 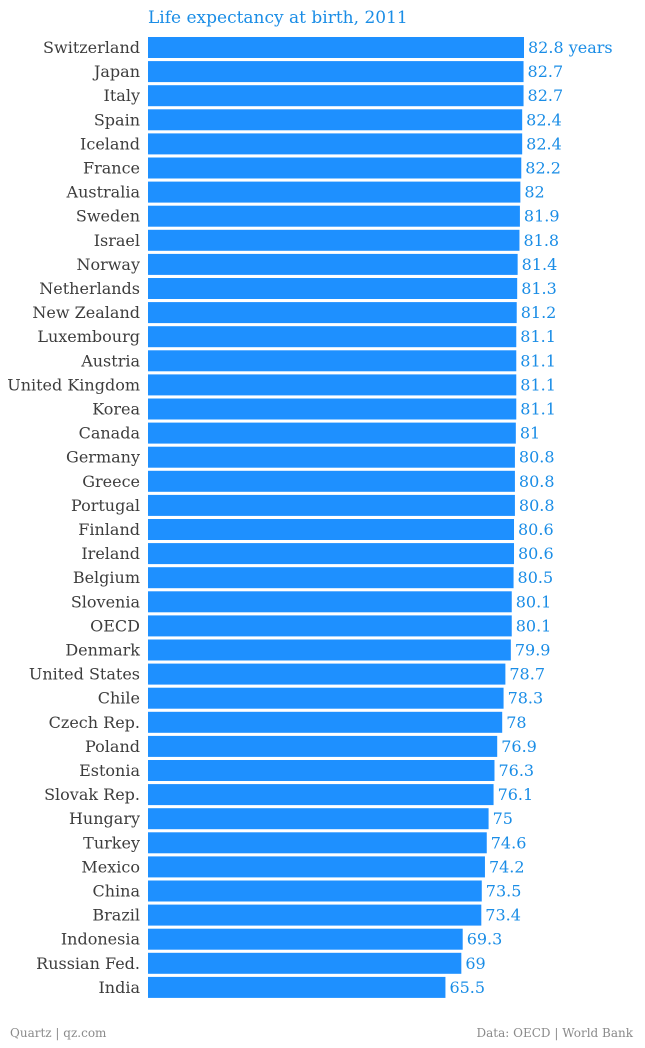 I want to click on category-label: Slovak Rep., so click(x=92, y=794).